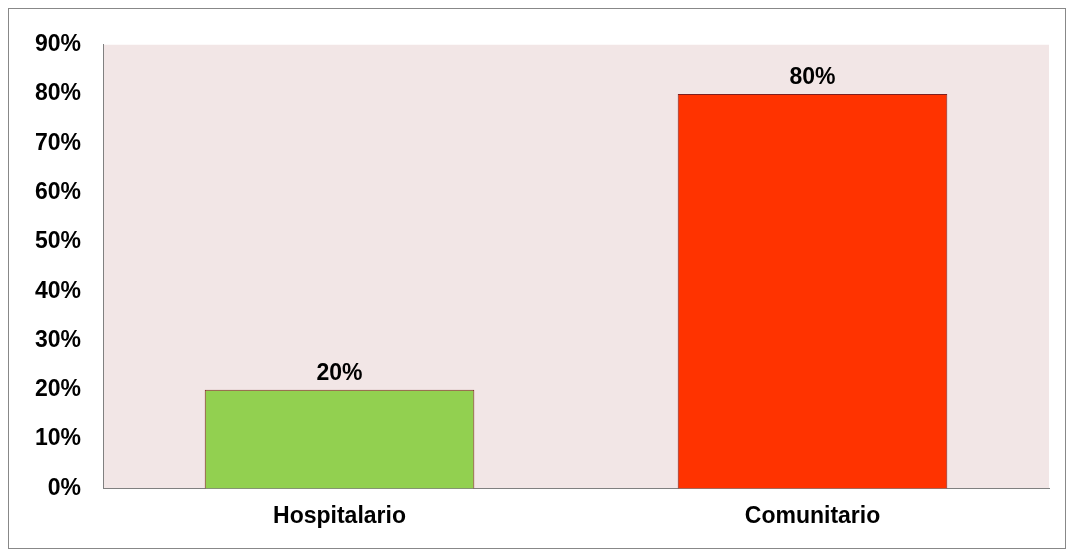  Describe the element at coordinates (58, 338) in the screenshot. I see `y-tick-label: 30%` at that location.